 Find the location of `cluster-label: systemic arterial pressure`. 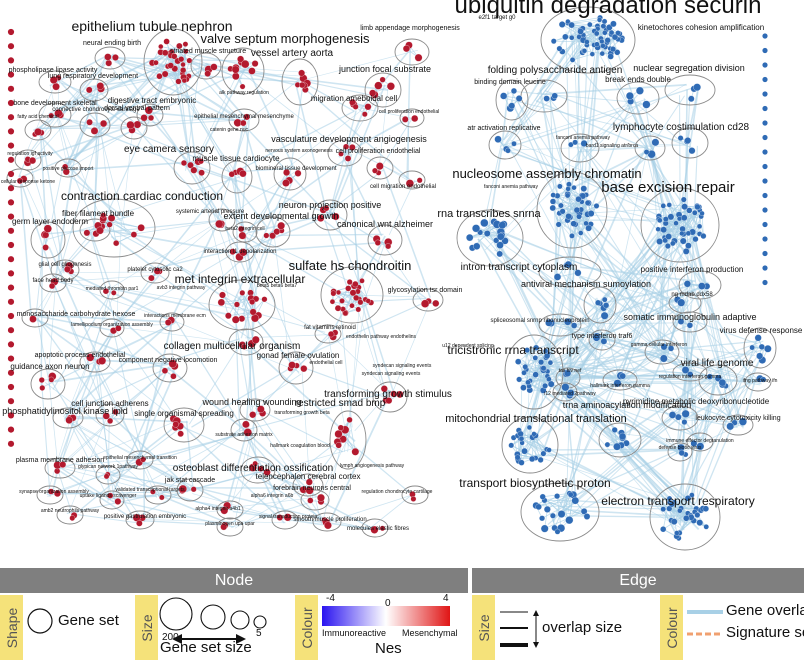

cluster-label: systemic arterial pressure is located at coordinates (210, 212).